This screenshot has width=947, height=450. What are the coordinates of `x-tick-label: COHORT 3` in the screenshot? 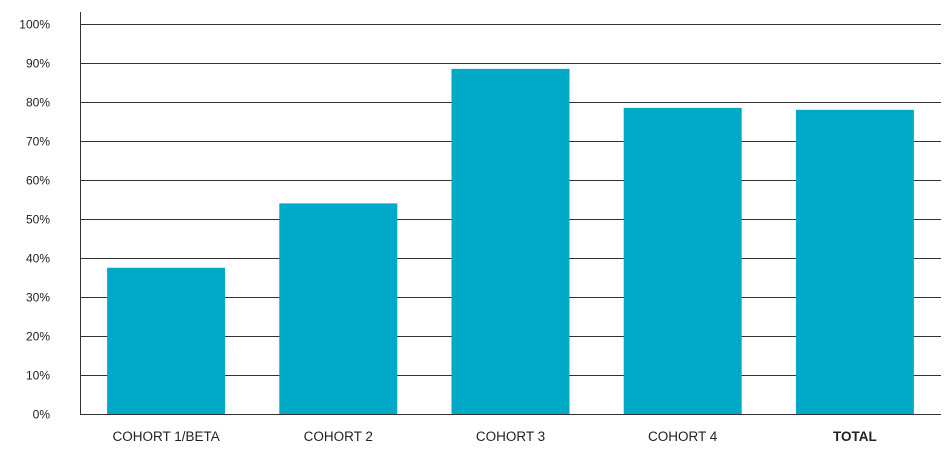 It's located at (510, 436).